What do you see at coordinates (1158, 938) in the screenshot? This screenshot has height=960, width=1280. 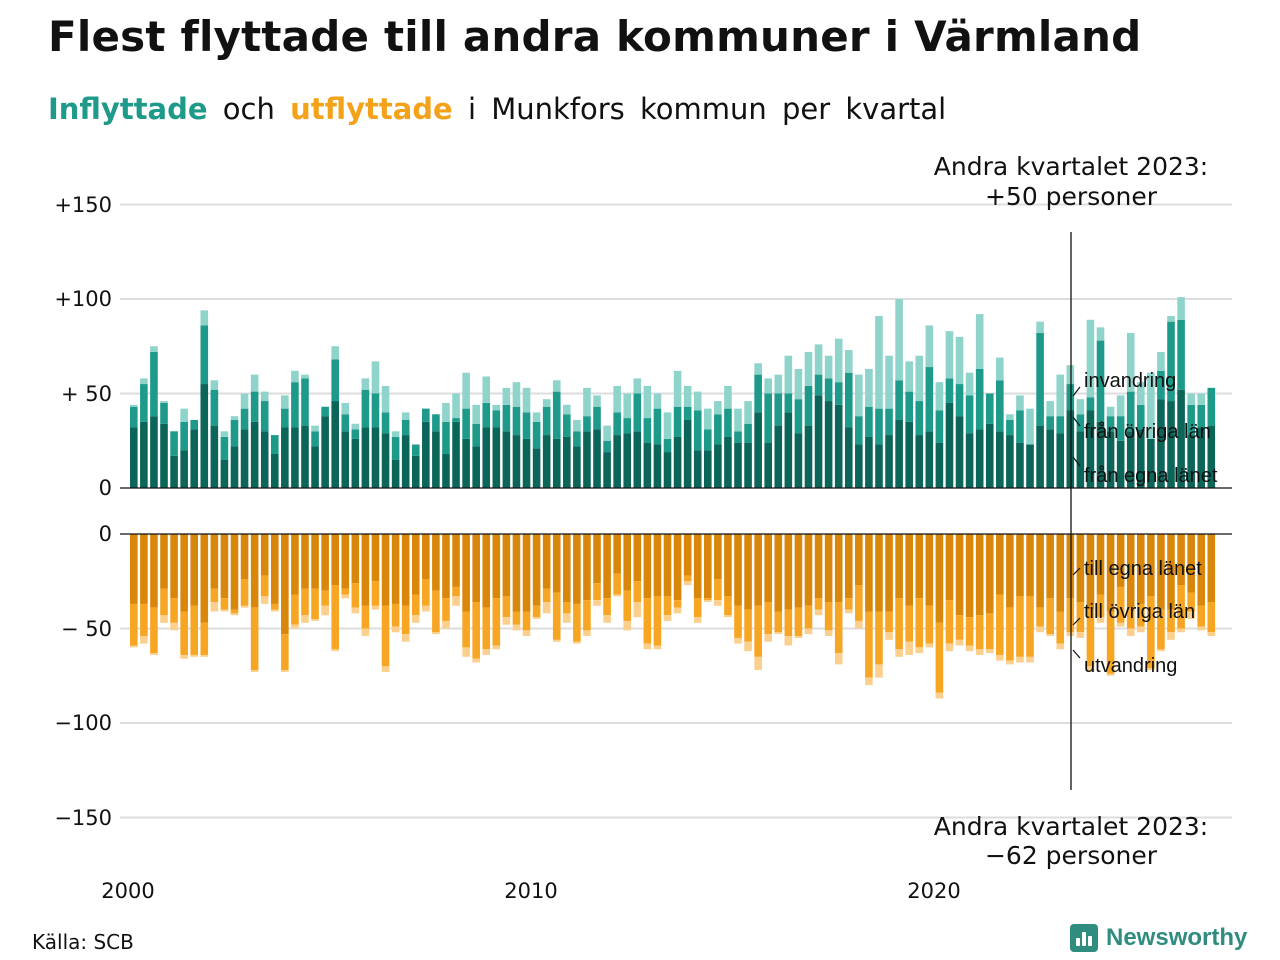 I see `brand-logo: Newsworthy` at bounding box center [1158, 938].